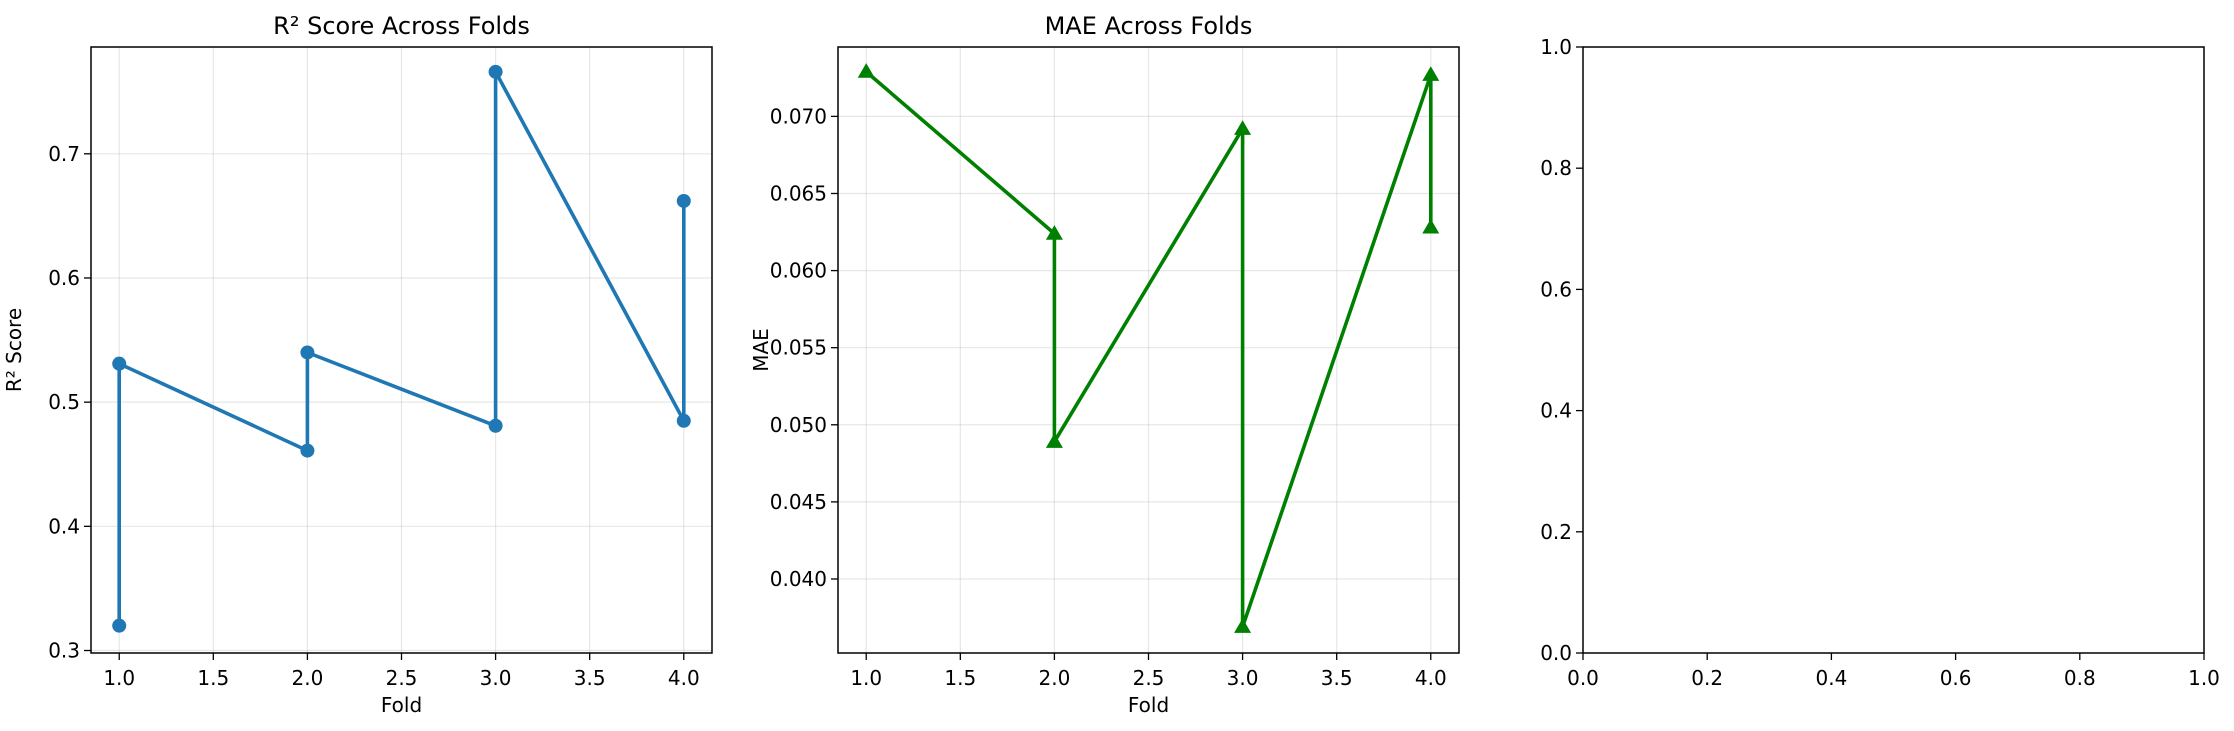 This screenshot has height=731, width=2234. I want to click on x-tick-label: 0.2, so click(1707, 678).